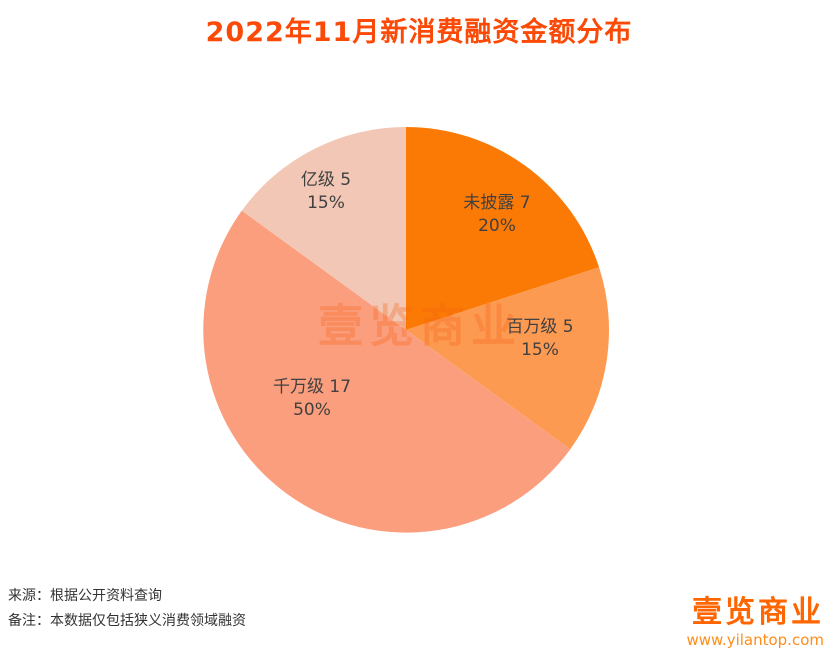 This screenshot has width=838, height=660. Describe the element at coordinates (323, 228) in the screenshot. I see `pie-slice-亿级` at that location.